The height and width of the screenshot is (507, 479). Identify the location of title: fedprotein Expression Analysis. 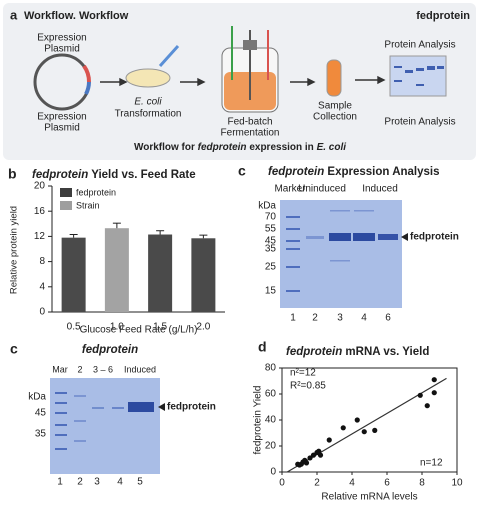
(354, 172).